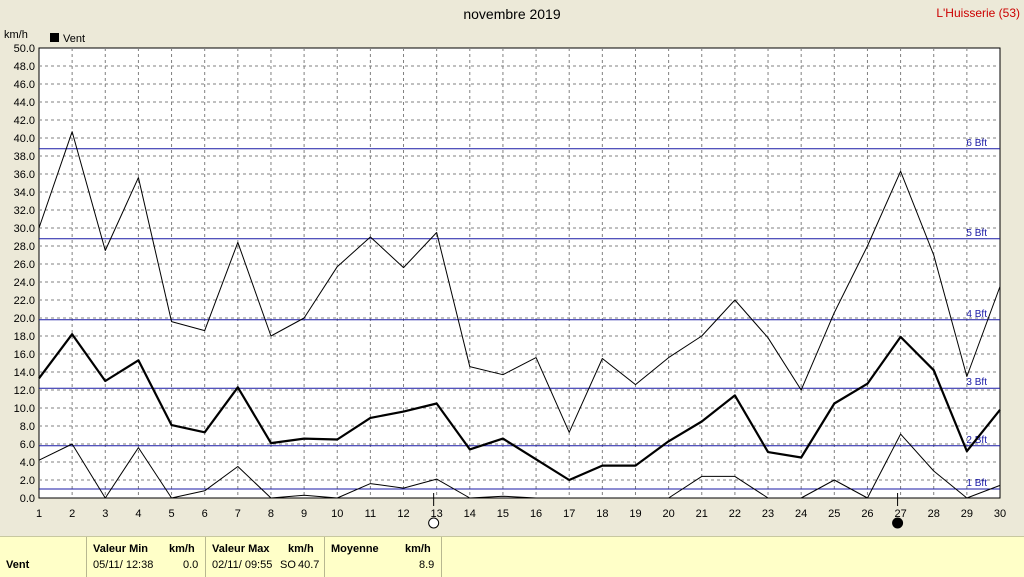 This screenshot has width=1024, height=577. What do you see at coordinates (138, 514) in the screenshot?
I see `x-tick-label: 4` at bounding box center [138, 514].